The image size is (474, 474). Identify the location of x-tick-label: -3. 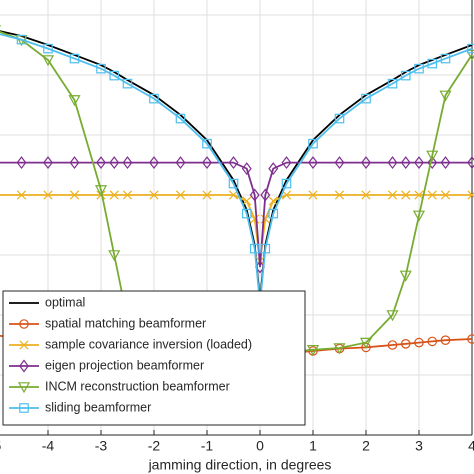
(101, 446).